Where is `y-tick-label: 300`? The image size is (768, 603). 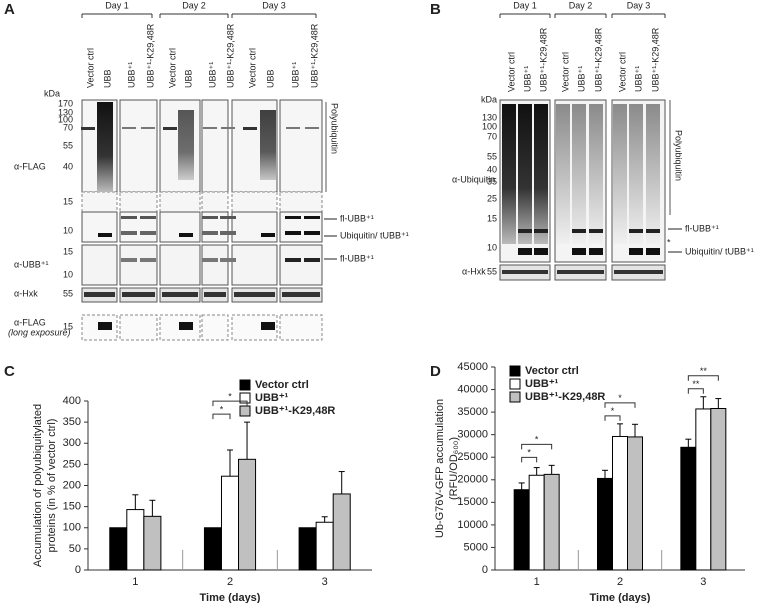
y-tick-label: 300 is located at coordinates (72, 443).